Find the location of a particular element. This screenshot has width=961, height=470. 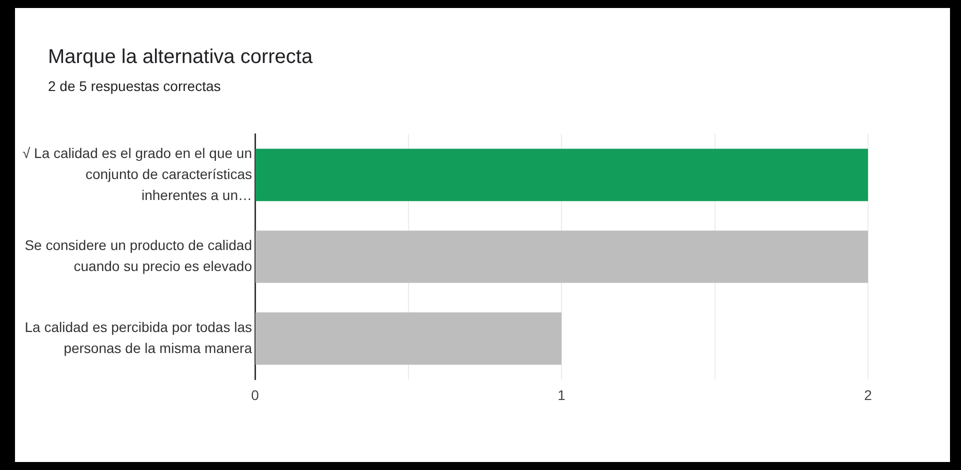

x-tick-label: 1 is located at coordinates (562, 394).